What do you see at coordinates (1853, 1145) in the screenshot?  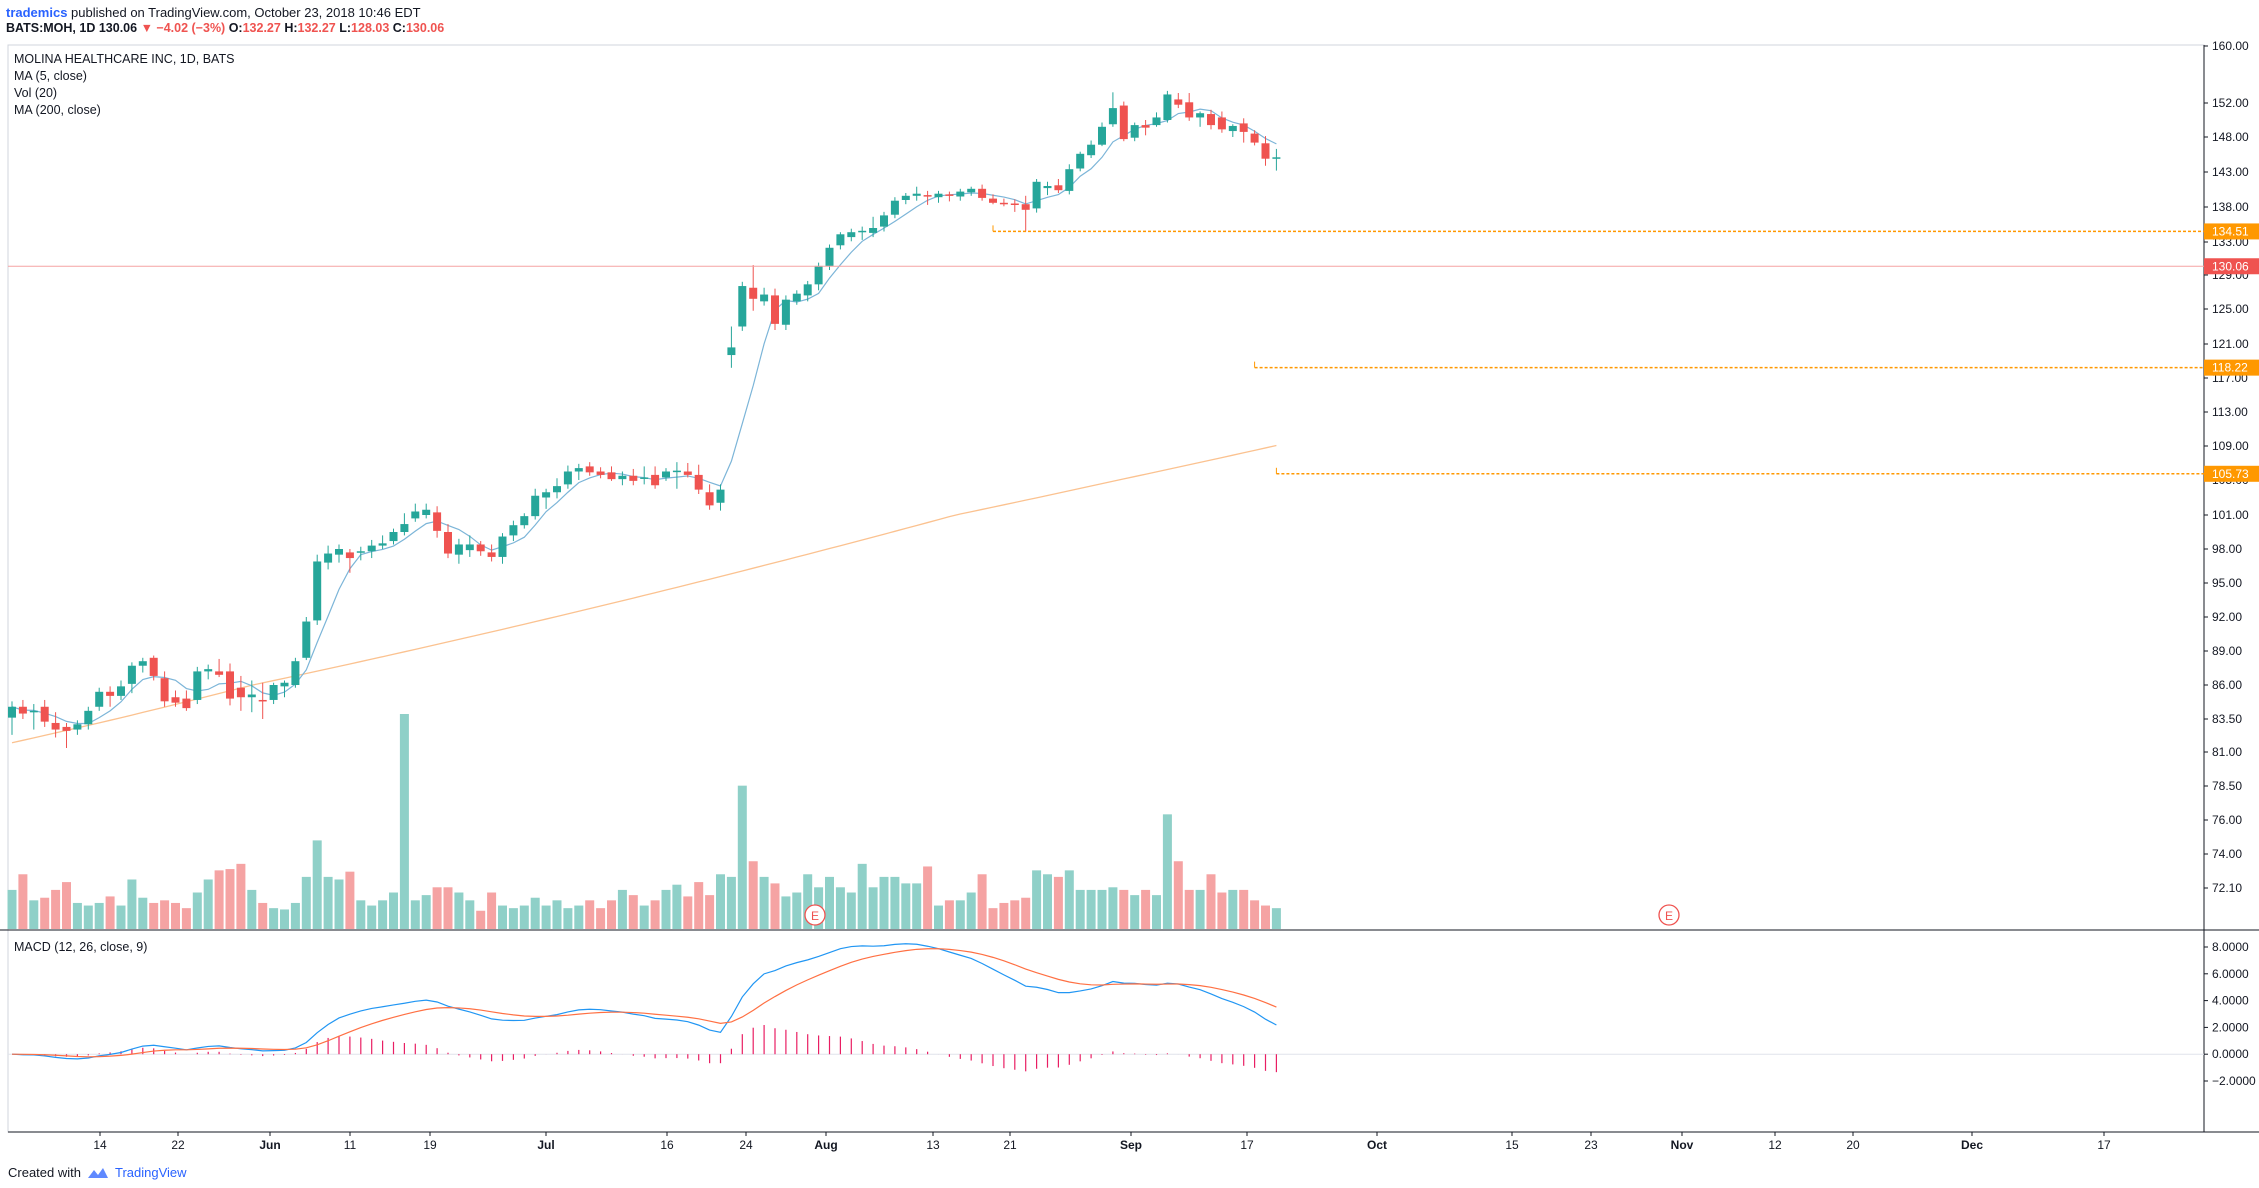 I see `time-tick-label: 20` at bounding box center [1853, 1145].